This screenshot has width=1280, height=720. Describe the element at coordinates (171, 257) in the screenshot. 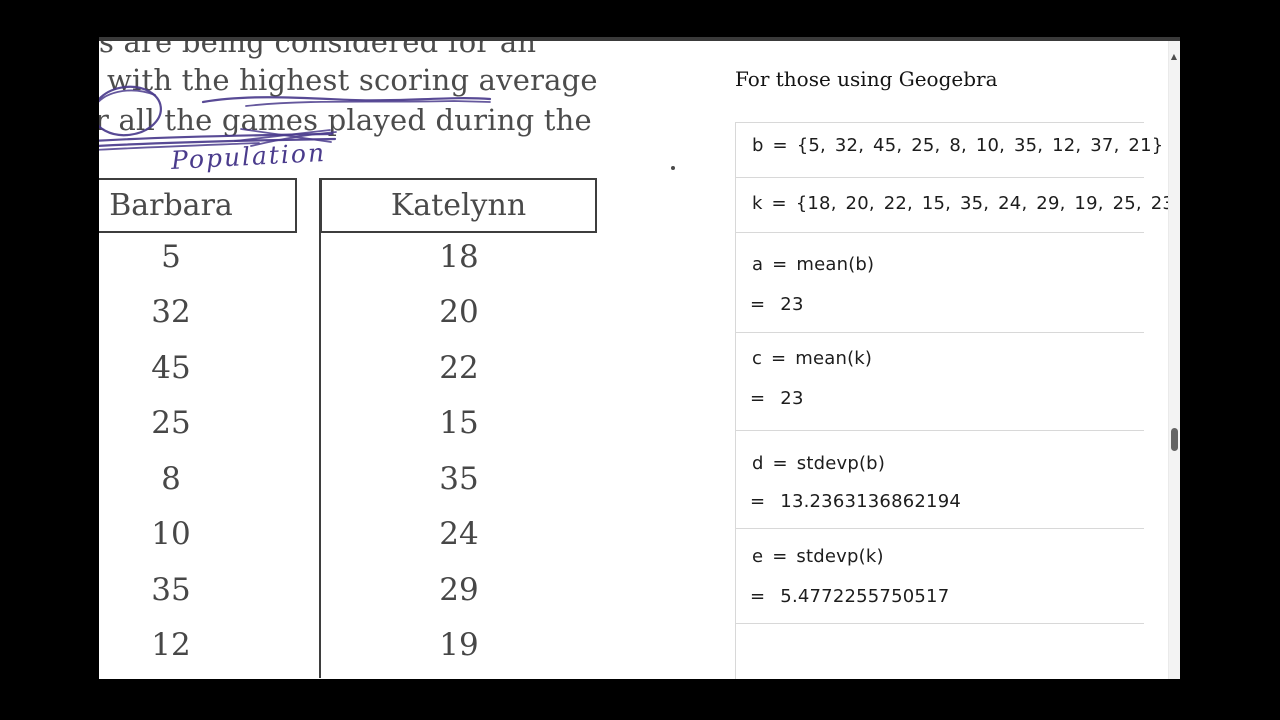

I see `table-cell: 5` at that location.